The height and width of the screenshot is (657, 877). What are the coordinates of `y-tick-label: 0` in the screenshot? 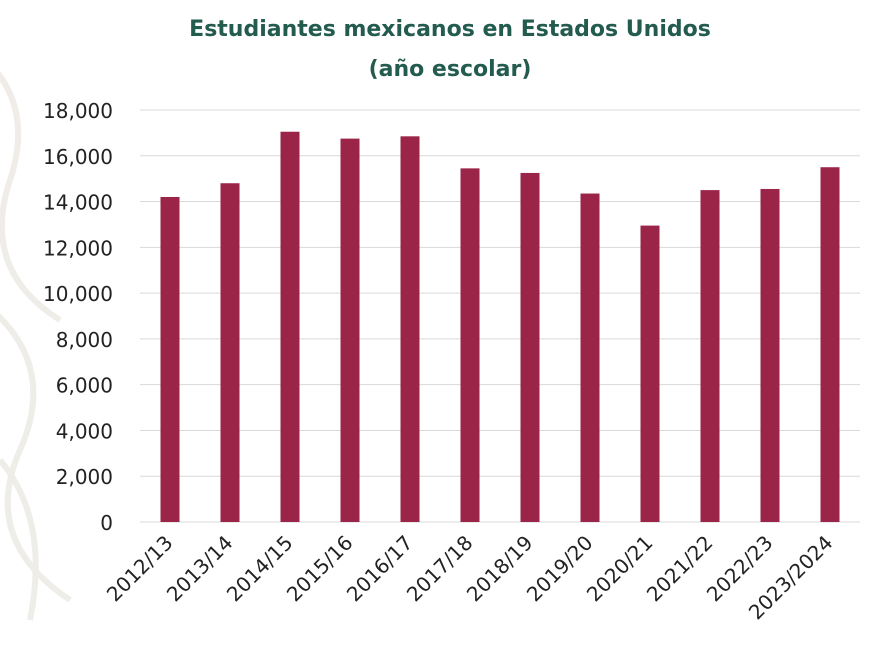 It's located at (106, 523).